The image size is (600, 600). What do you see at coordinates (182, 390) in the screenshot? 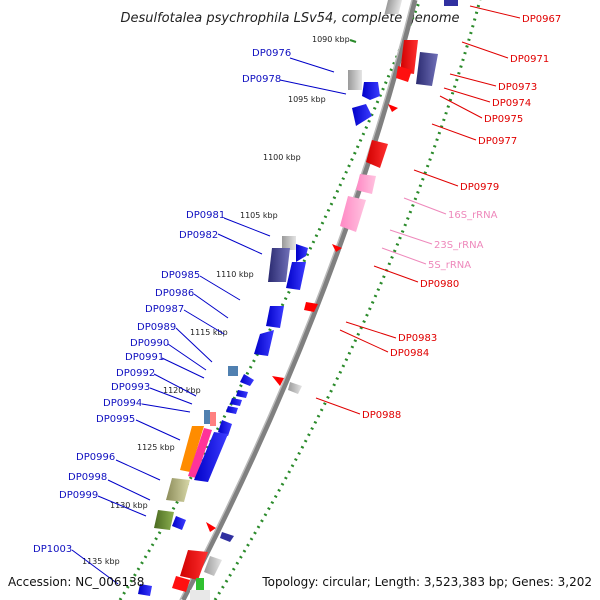
I see `scale-label: 1120 kbp` at bounding box center [182, 390].